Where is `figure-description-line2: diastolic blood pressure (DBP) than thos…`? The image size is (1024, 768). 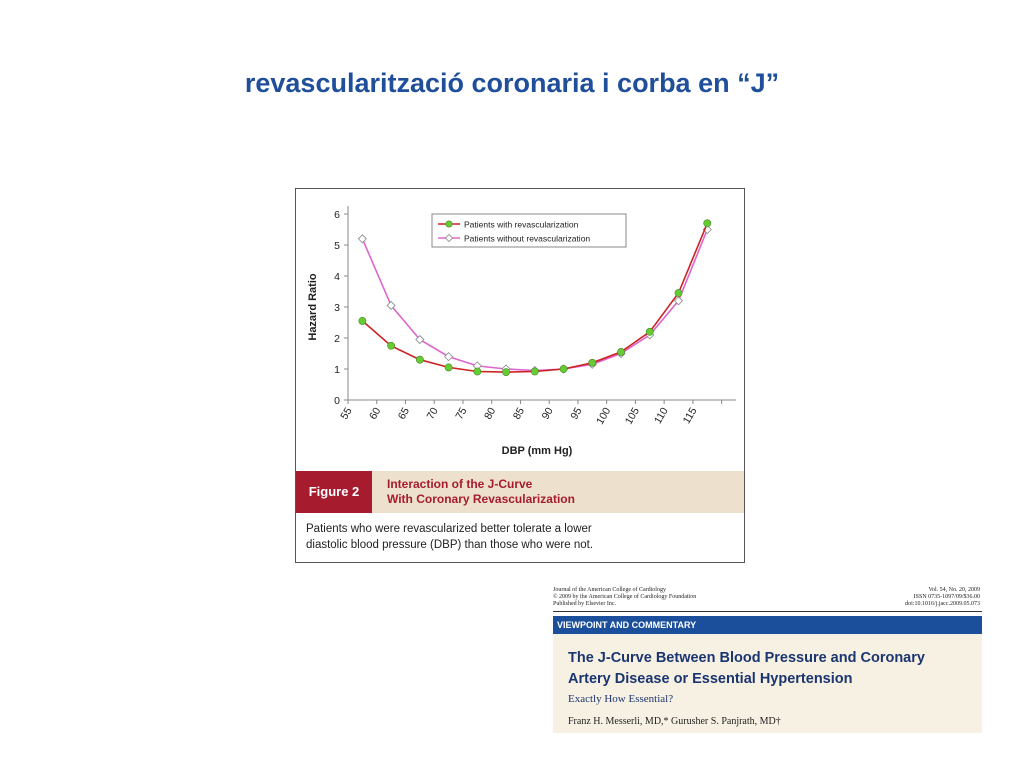 figure-description-line2: diastolic blood pressure (DBP) than thos… is located at coordinates (450, 545).